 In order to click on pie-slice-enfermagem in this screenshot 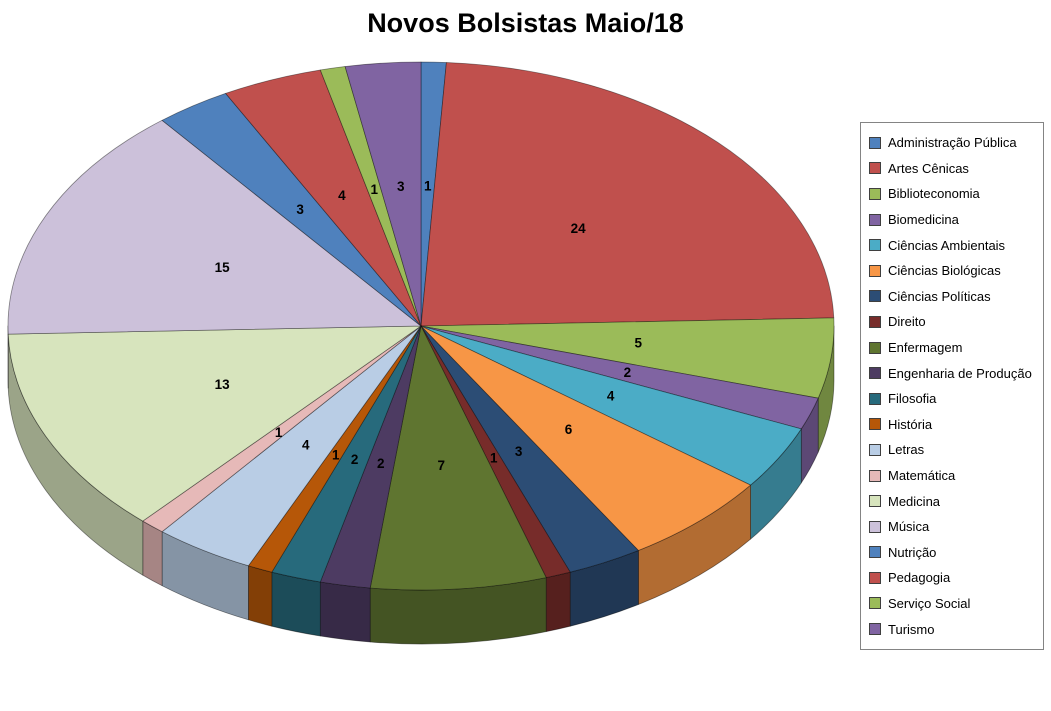, I will do `click(458, 458)`.